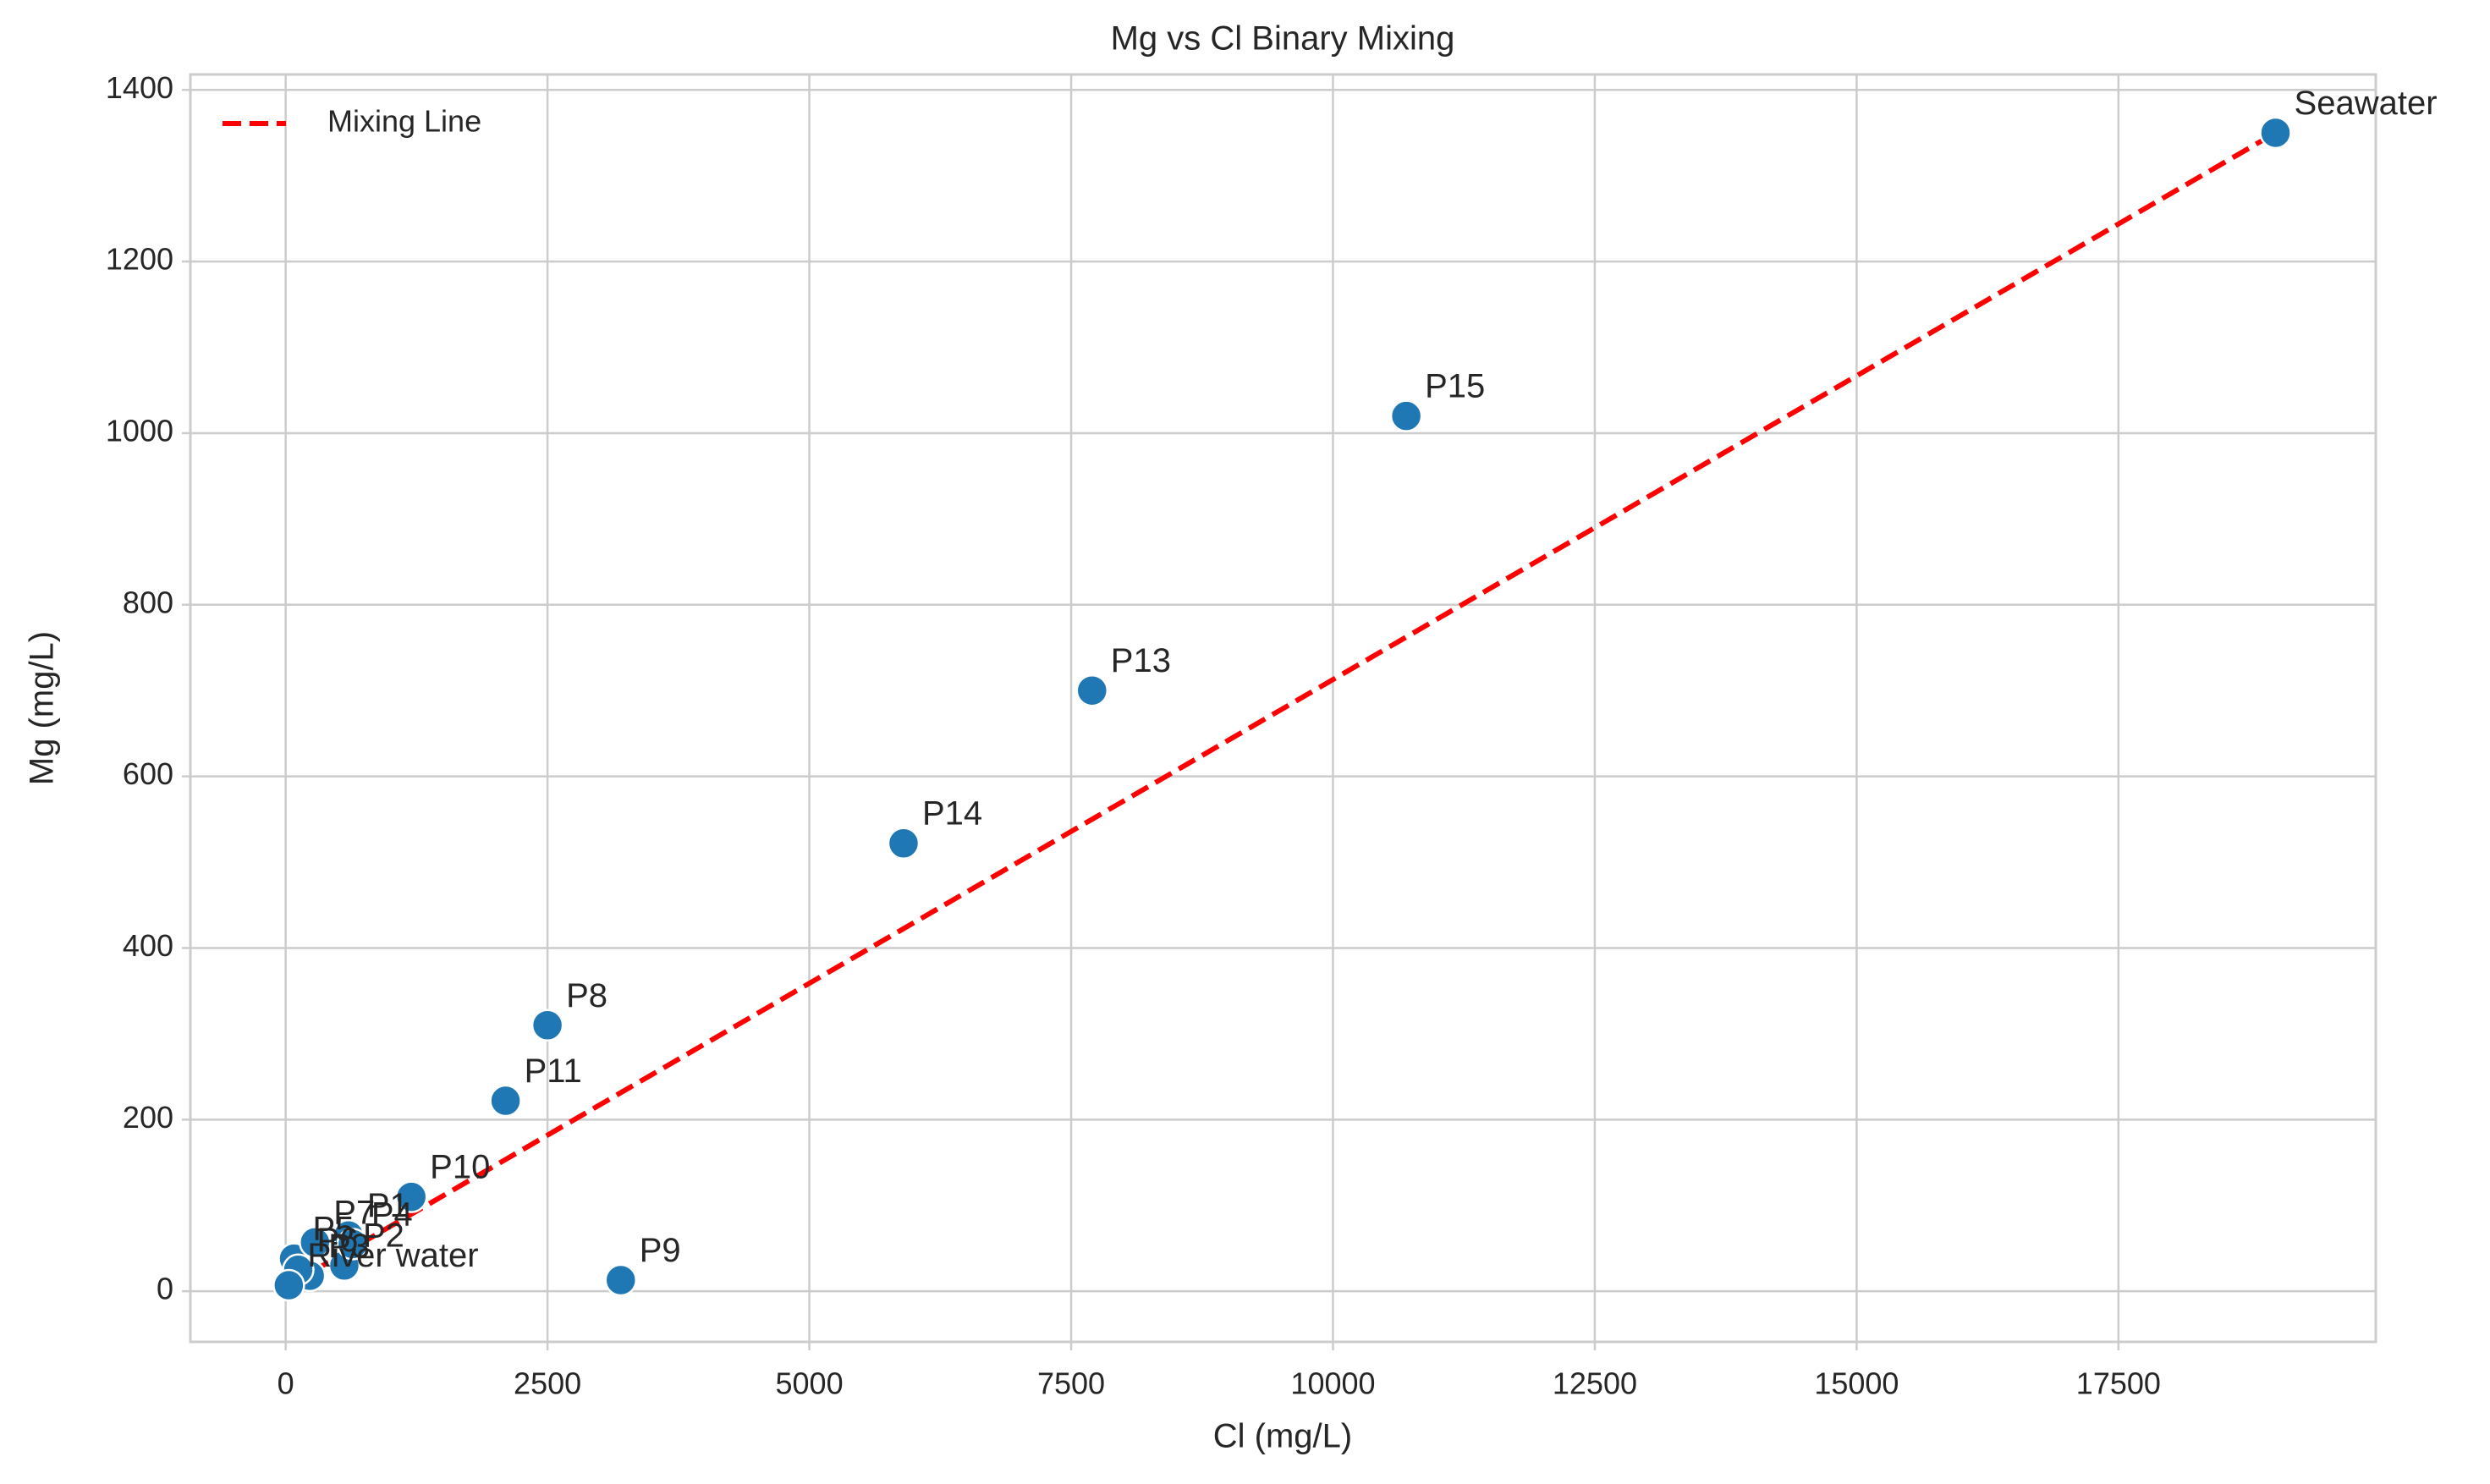  I want to click on x-tick-label: 7500, so click(1071, 1383).